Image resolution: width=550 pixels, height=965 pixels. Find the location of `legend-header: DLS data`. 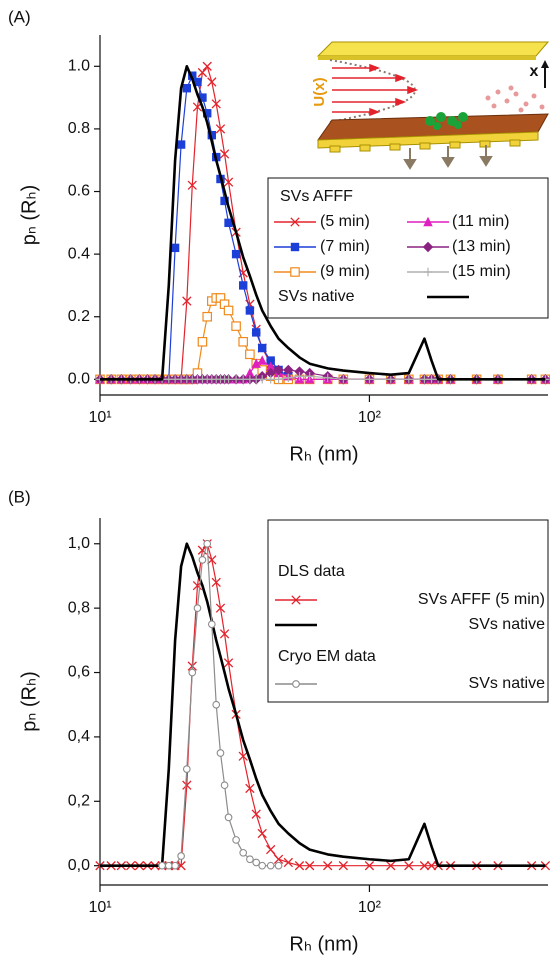

legend-header: DLS data is located at coordinates (311, 571).